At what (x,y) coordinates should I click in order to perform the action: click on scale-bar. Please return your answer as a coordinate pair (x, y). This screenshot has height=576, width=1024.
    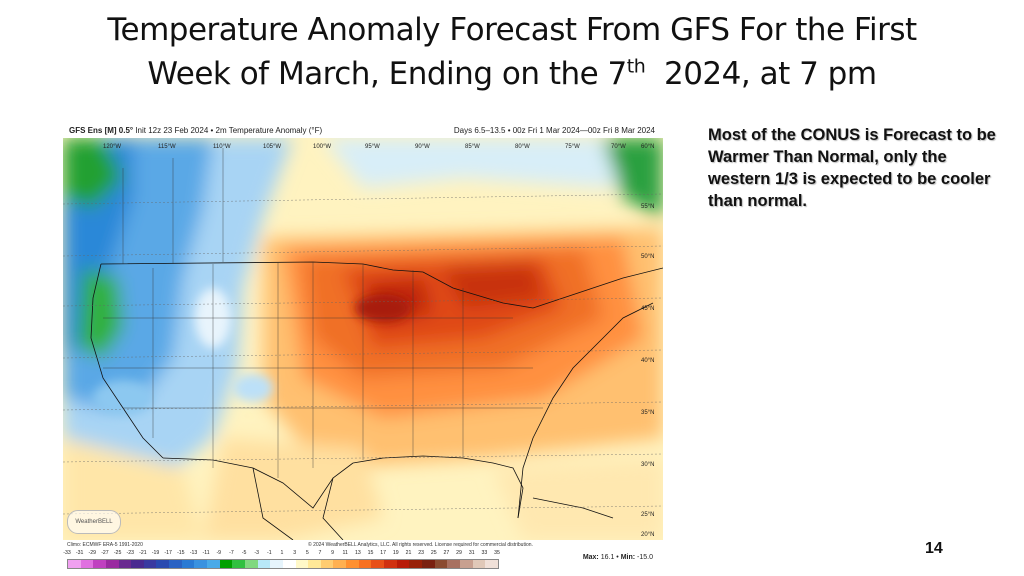
    Looking at the image, I should click on (283, 564).